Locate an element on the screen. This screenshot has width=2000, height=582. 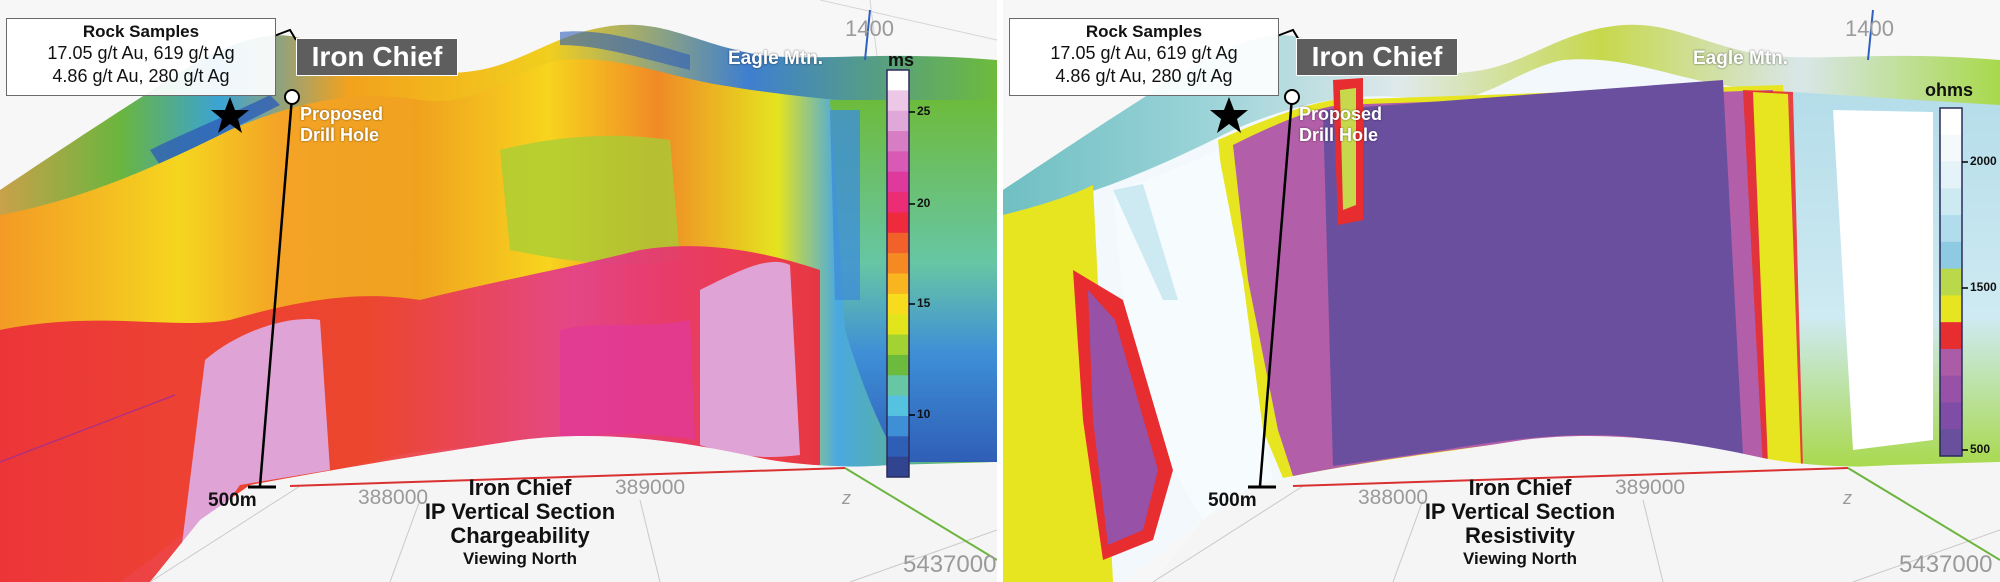
legend-ticks is located at coordinates (912, 263).